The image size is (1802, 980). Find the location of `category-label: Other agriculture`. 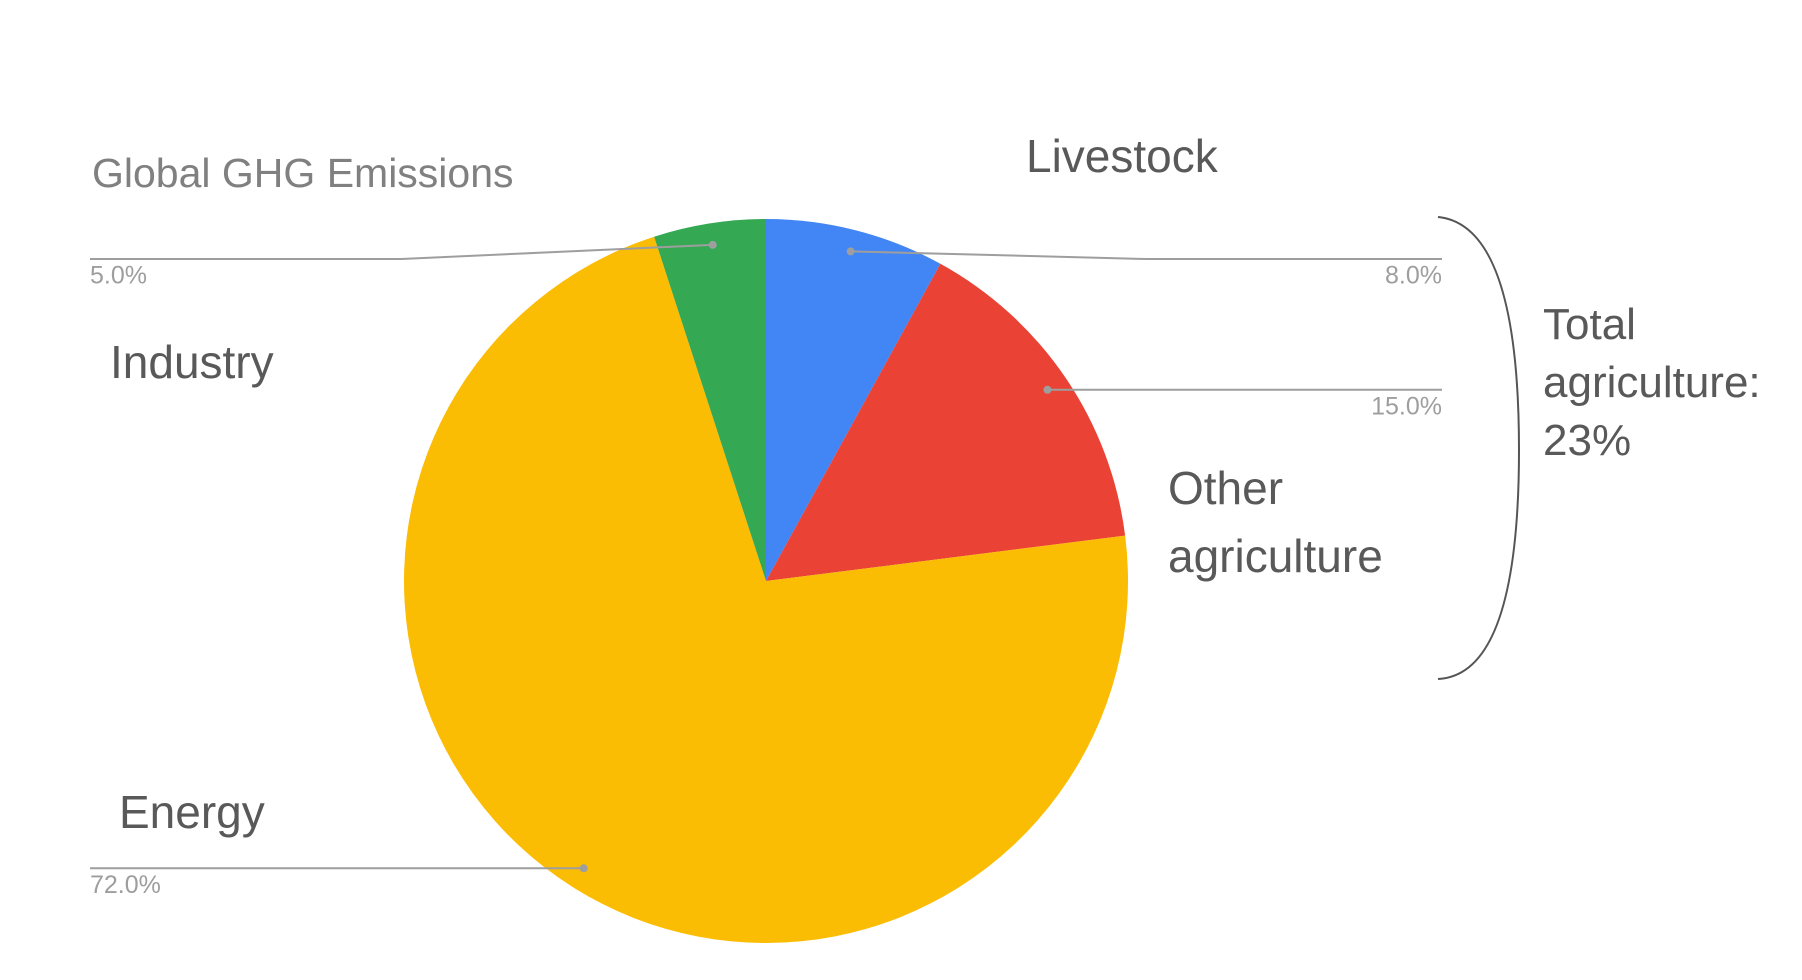

category-label: Other agriculture is located at coordinates (1275, 522).